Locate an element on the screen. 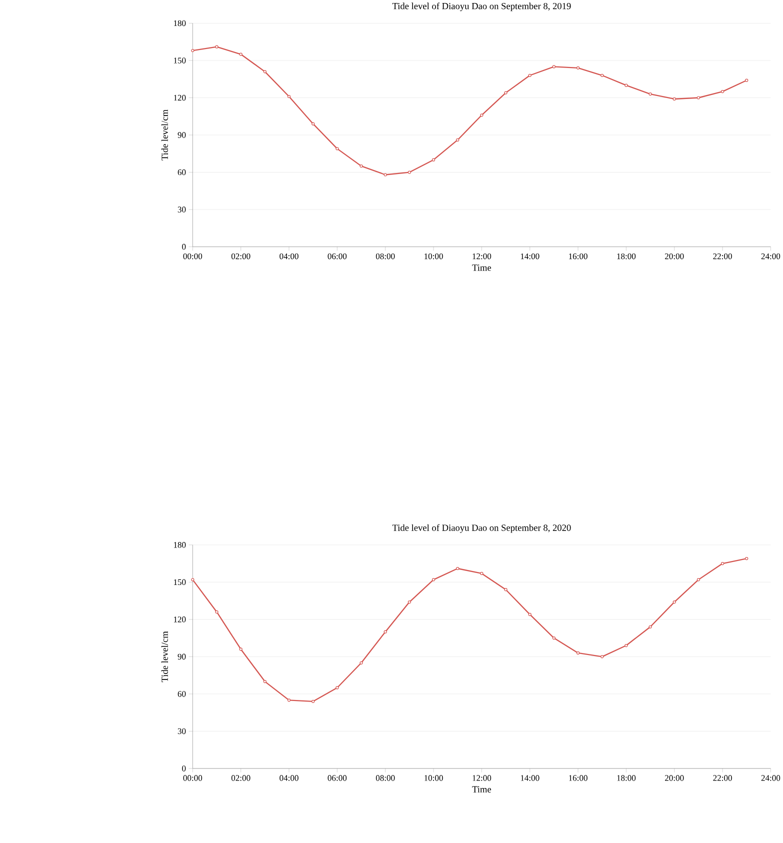  chart-title: Tide level of Diaoyu Dao on September 8, 2020 is located at coordinates (481, 528).